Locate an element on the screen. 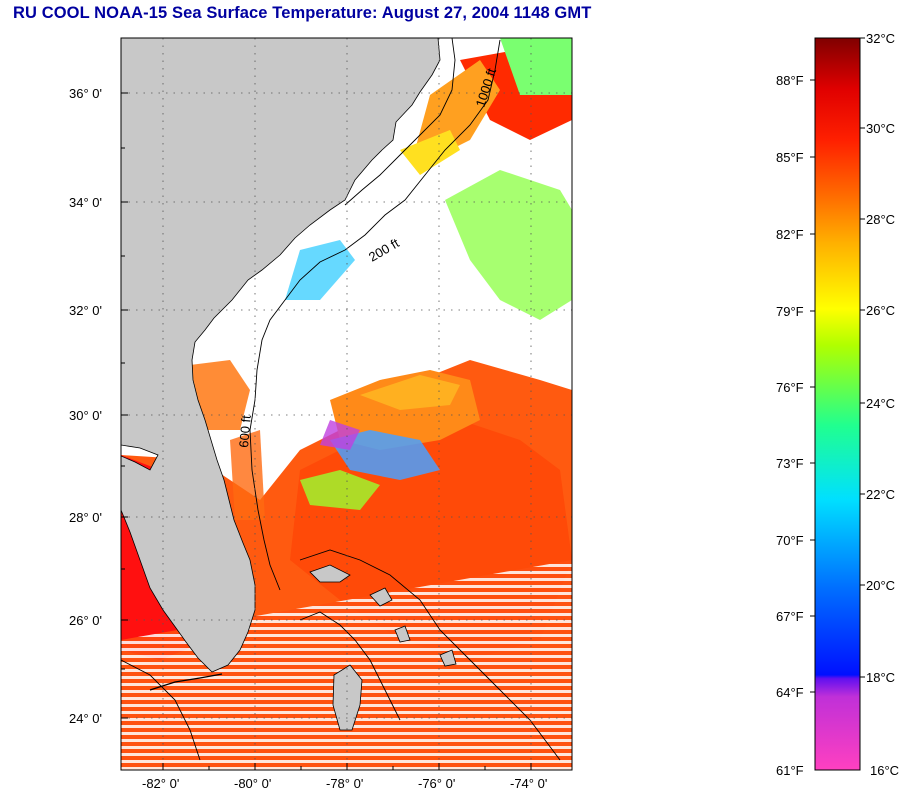  lat-label: 24° 0' is located at coordinates (85, 718).